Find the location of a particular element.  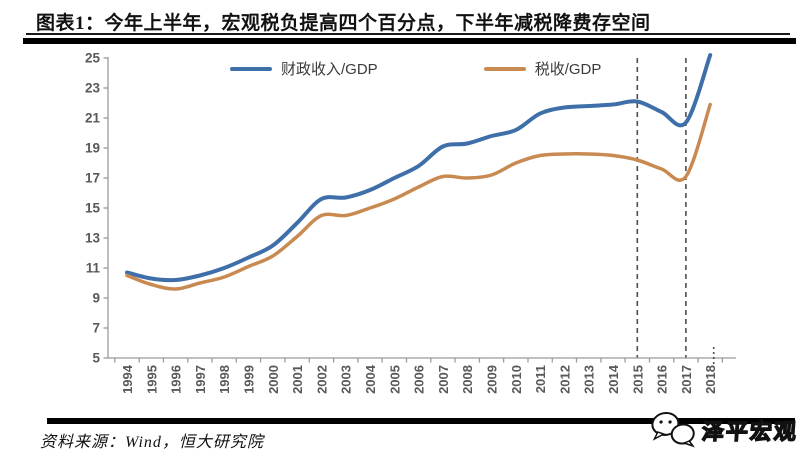

x-tick-label: 1998 is located at coordinates (224, 379).